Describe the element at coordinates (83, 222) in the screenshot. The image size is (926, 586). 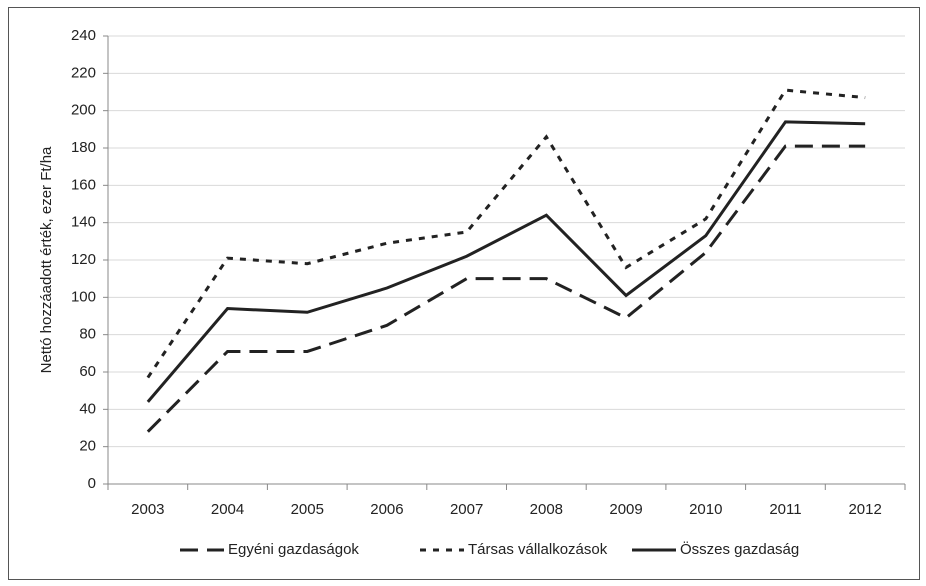
I see `y-tick-label: 140` at that location.